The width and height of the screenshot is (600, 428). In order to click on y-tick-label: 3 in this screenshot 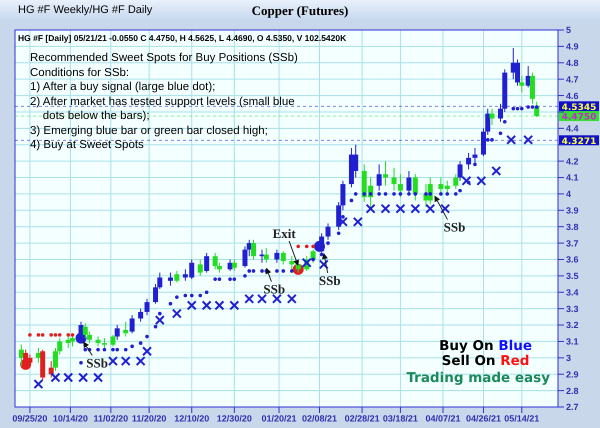, I will do `click(569, 358)`.